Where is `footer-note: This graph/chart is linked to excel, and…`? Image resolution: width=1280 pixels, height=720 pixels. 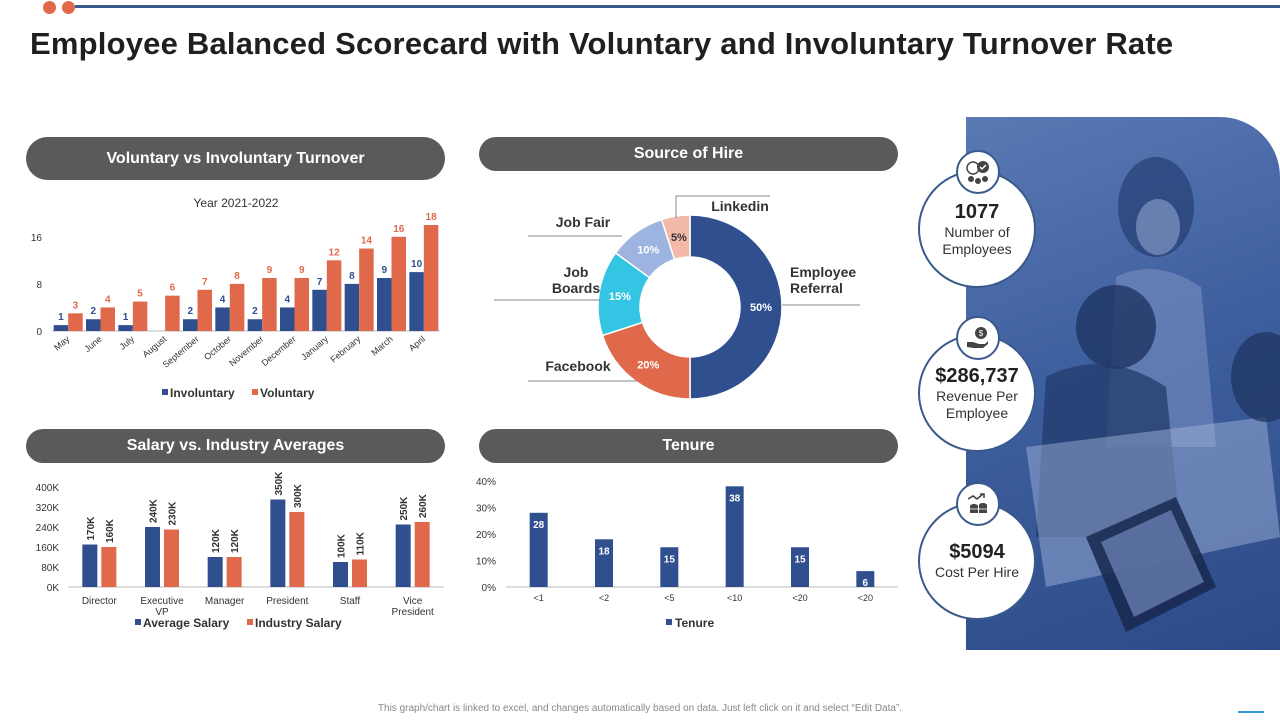
footer-note: This graph/chart is linked to excel, and… is located at coordinates (640, 708).